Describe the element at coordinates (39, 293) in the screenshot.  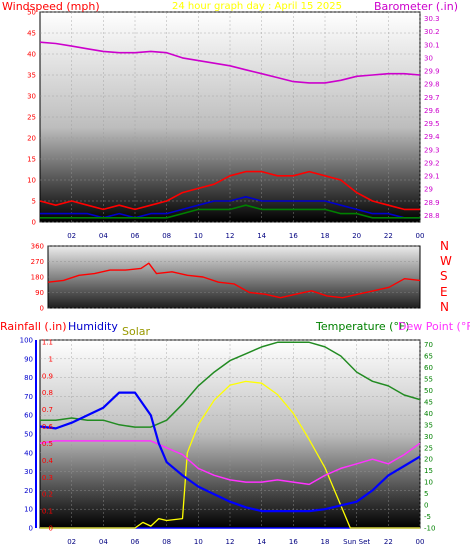
I see `dir-y-tick: 90` at that location.